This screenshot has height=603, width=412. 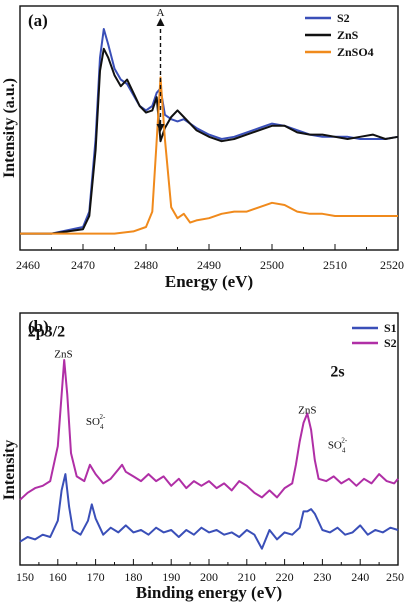 What do you see at coordinates (38, 20) in the screenshot?
I see `panel-a-label: (a)` at bounding box center [38, 20].